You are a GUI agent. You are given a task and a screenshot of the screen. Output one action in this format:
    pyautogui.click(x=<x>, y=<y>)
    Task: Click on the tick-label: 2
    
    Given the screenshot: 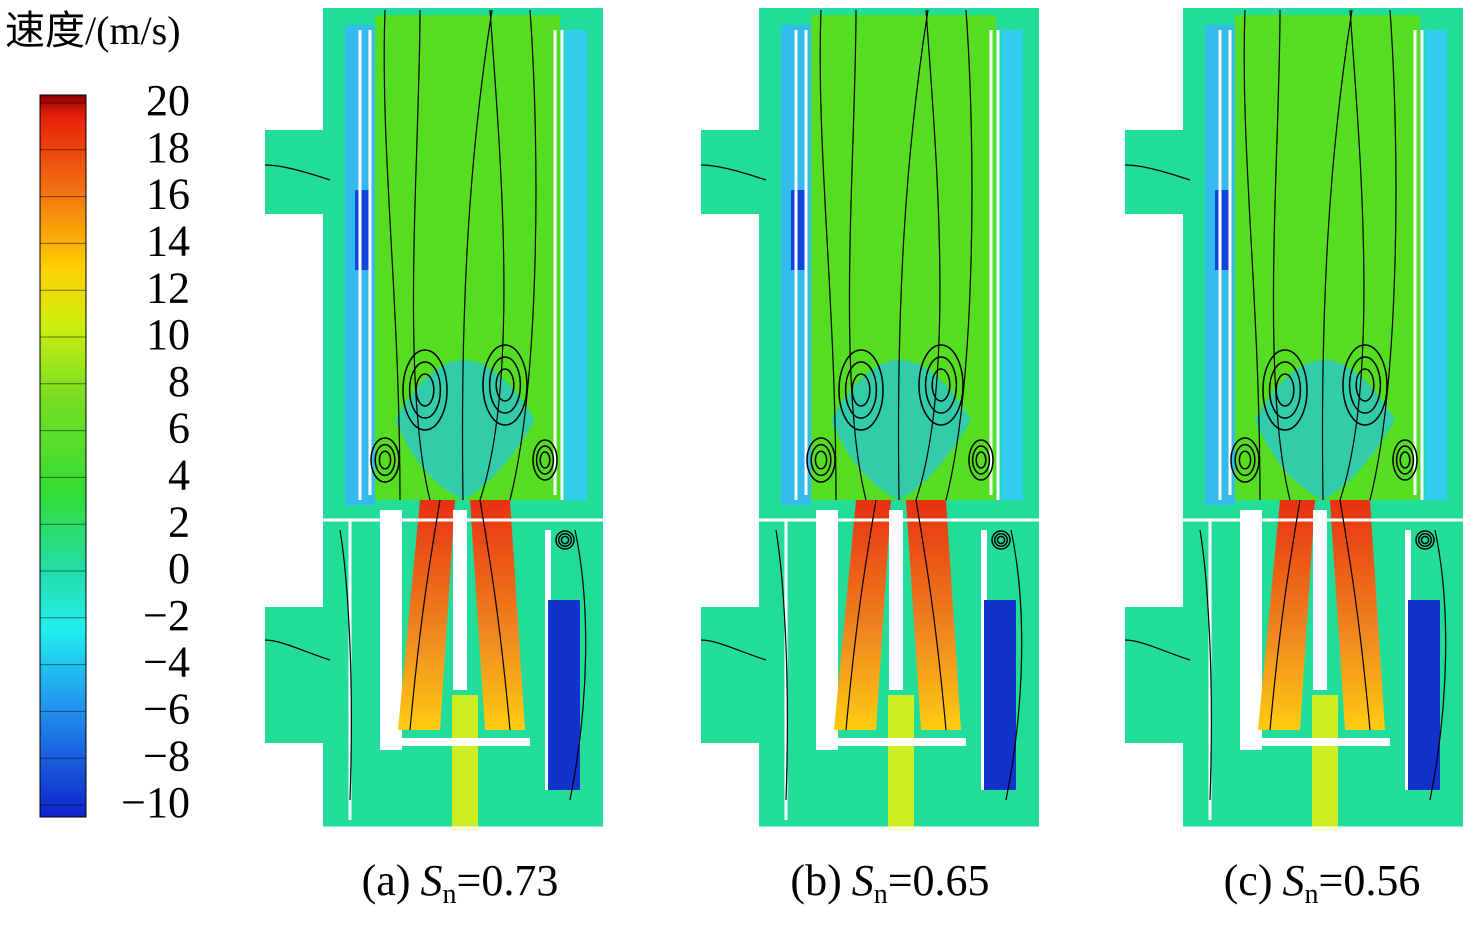 What is the action you would take?
    pyautogui.click(x=179, y=521)
    